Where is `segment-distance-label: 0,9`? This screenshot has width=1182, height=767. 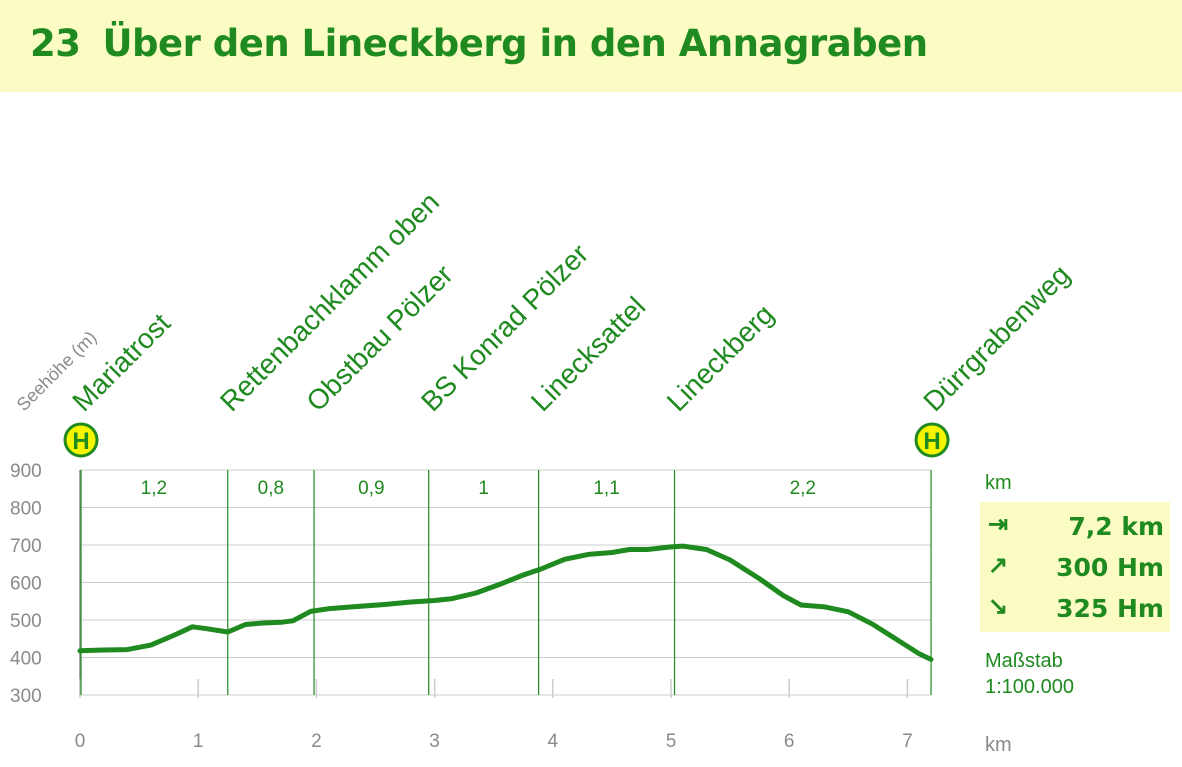 segment-distance-label: 0,9 is located at coordinates (371, 488).